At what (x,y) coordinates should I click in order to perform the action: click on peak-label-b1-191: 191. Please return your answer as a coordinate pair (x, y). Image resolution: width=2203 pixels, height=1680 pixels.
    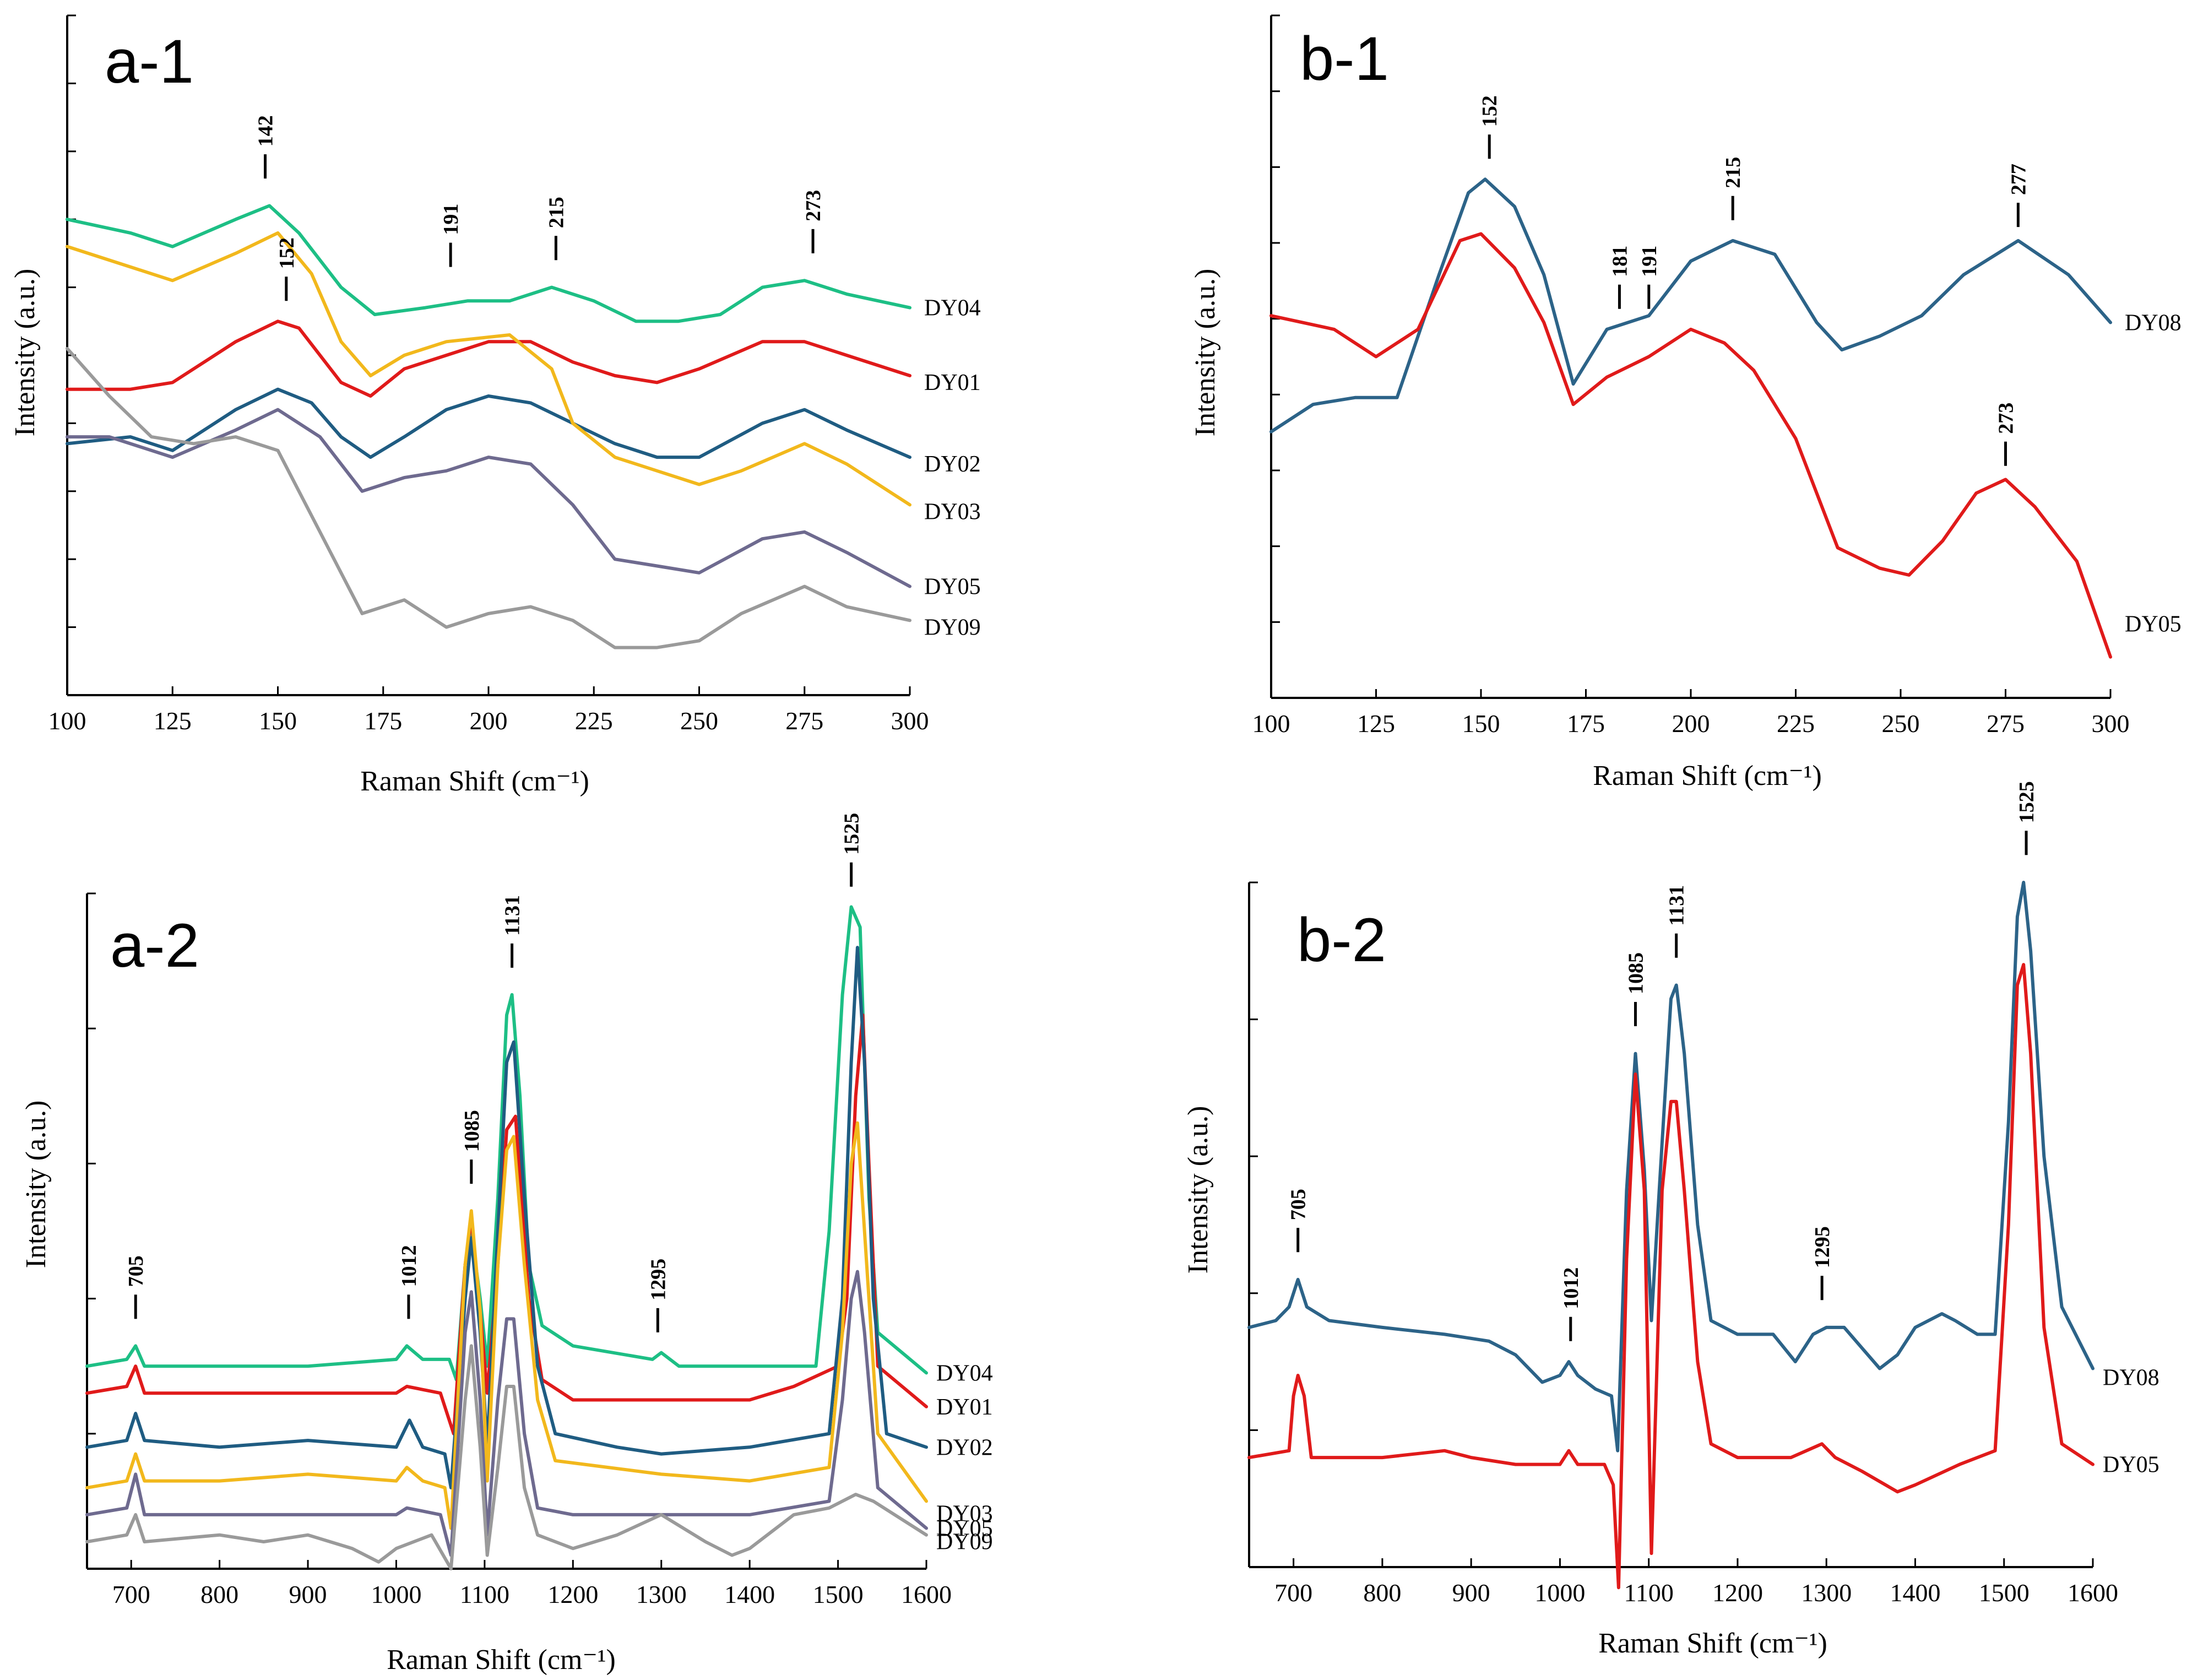
    Looking at the image, I should click on (1649, 261).